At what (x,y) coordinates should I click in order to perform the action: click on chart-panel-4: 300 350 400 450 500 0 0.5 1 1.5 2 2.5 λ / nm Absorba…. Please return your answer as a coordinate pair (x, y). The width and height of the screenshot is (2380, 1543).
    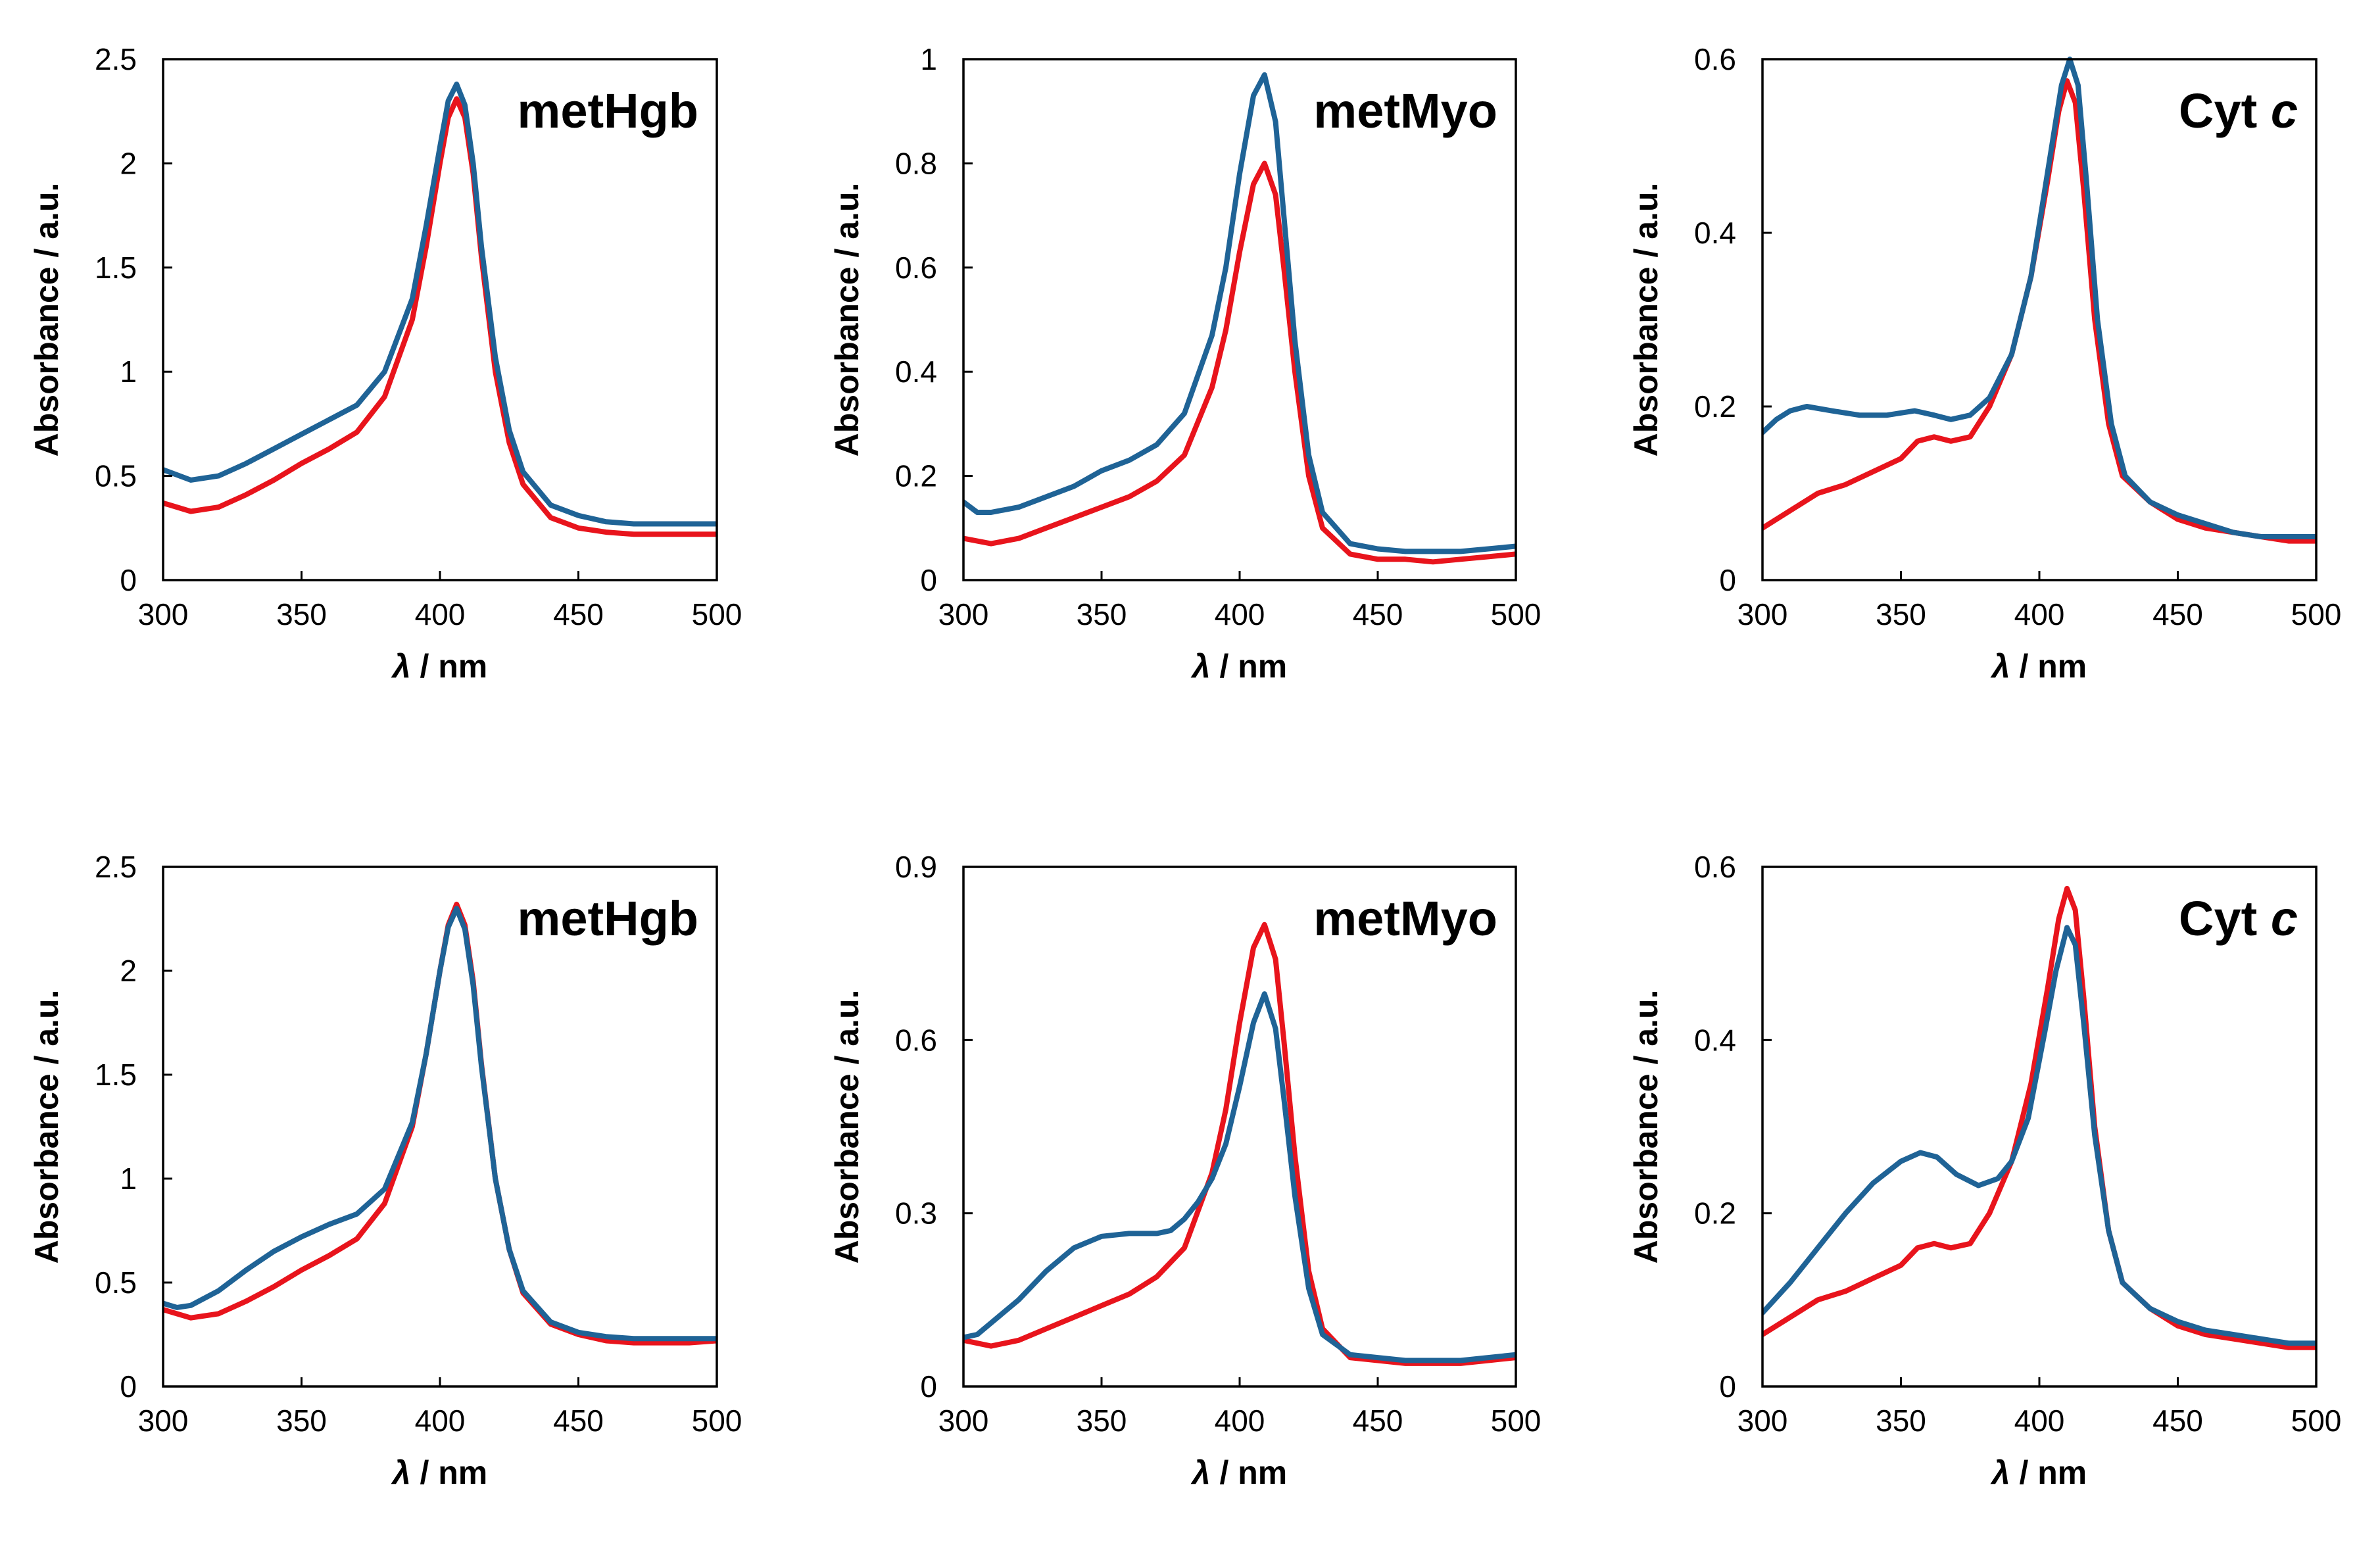
    Looking at the image, I should click on (385, 1170).